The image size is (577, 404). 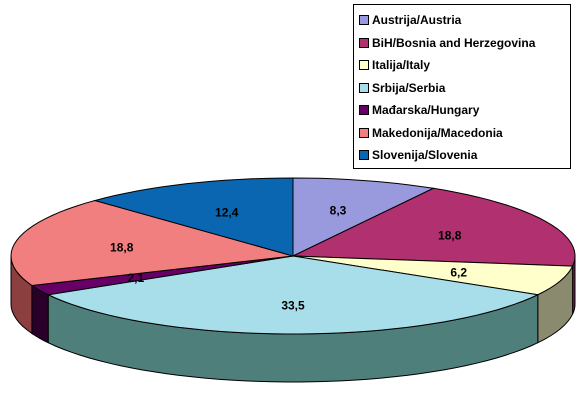 I want to click on legend-label: Srbija/Serbia, so click(x=409, y=87).